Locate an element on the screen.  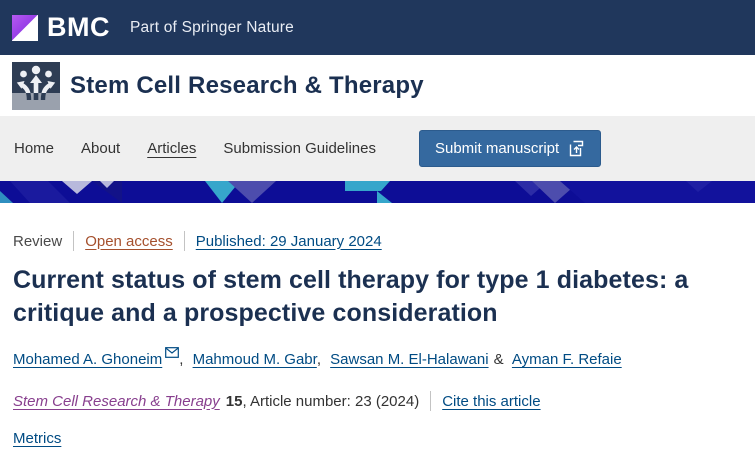
author-link: Mahmoud M. Gabr is located at coordinates (254, 359).